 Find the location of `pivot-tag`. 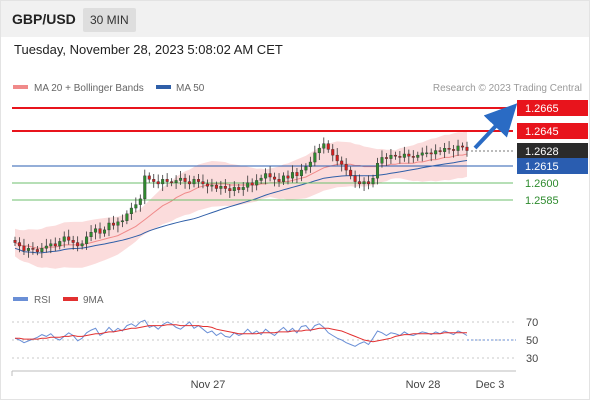

pivot-tag is located at coordinates (552, 166).